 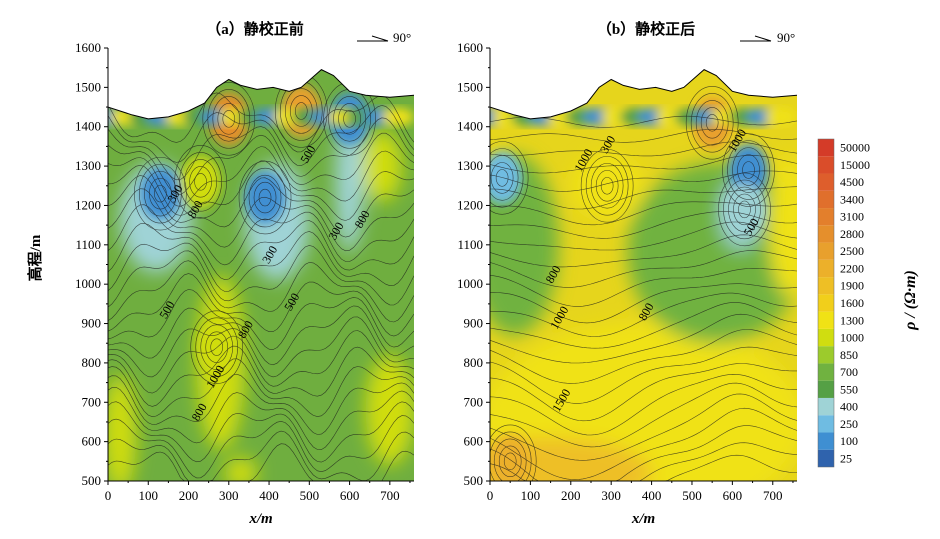 I want to click on colorbar-title: ρ / (Ω·m), so click(x=910, y=300).